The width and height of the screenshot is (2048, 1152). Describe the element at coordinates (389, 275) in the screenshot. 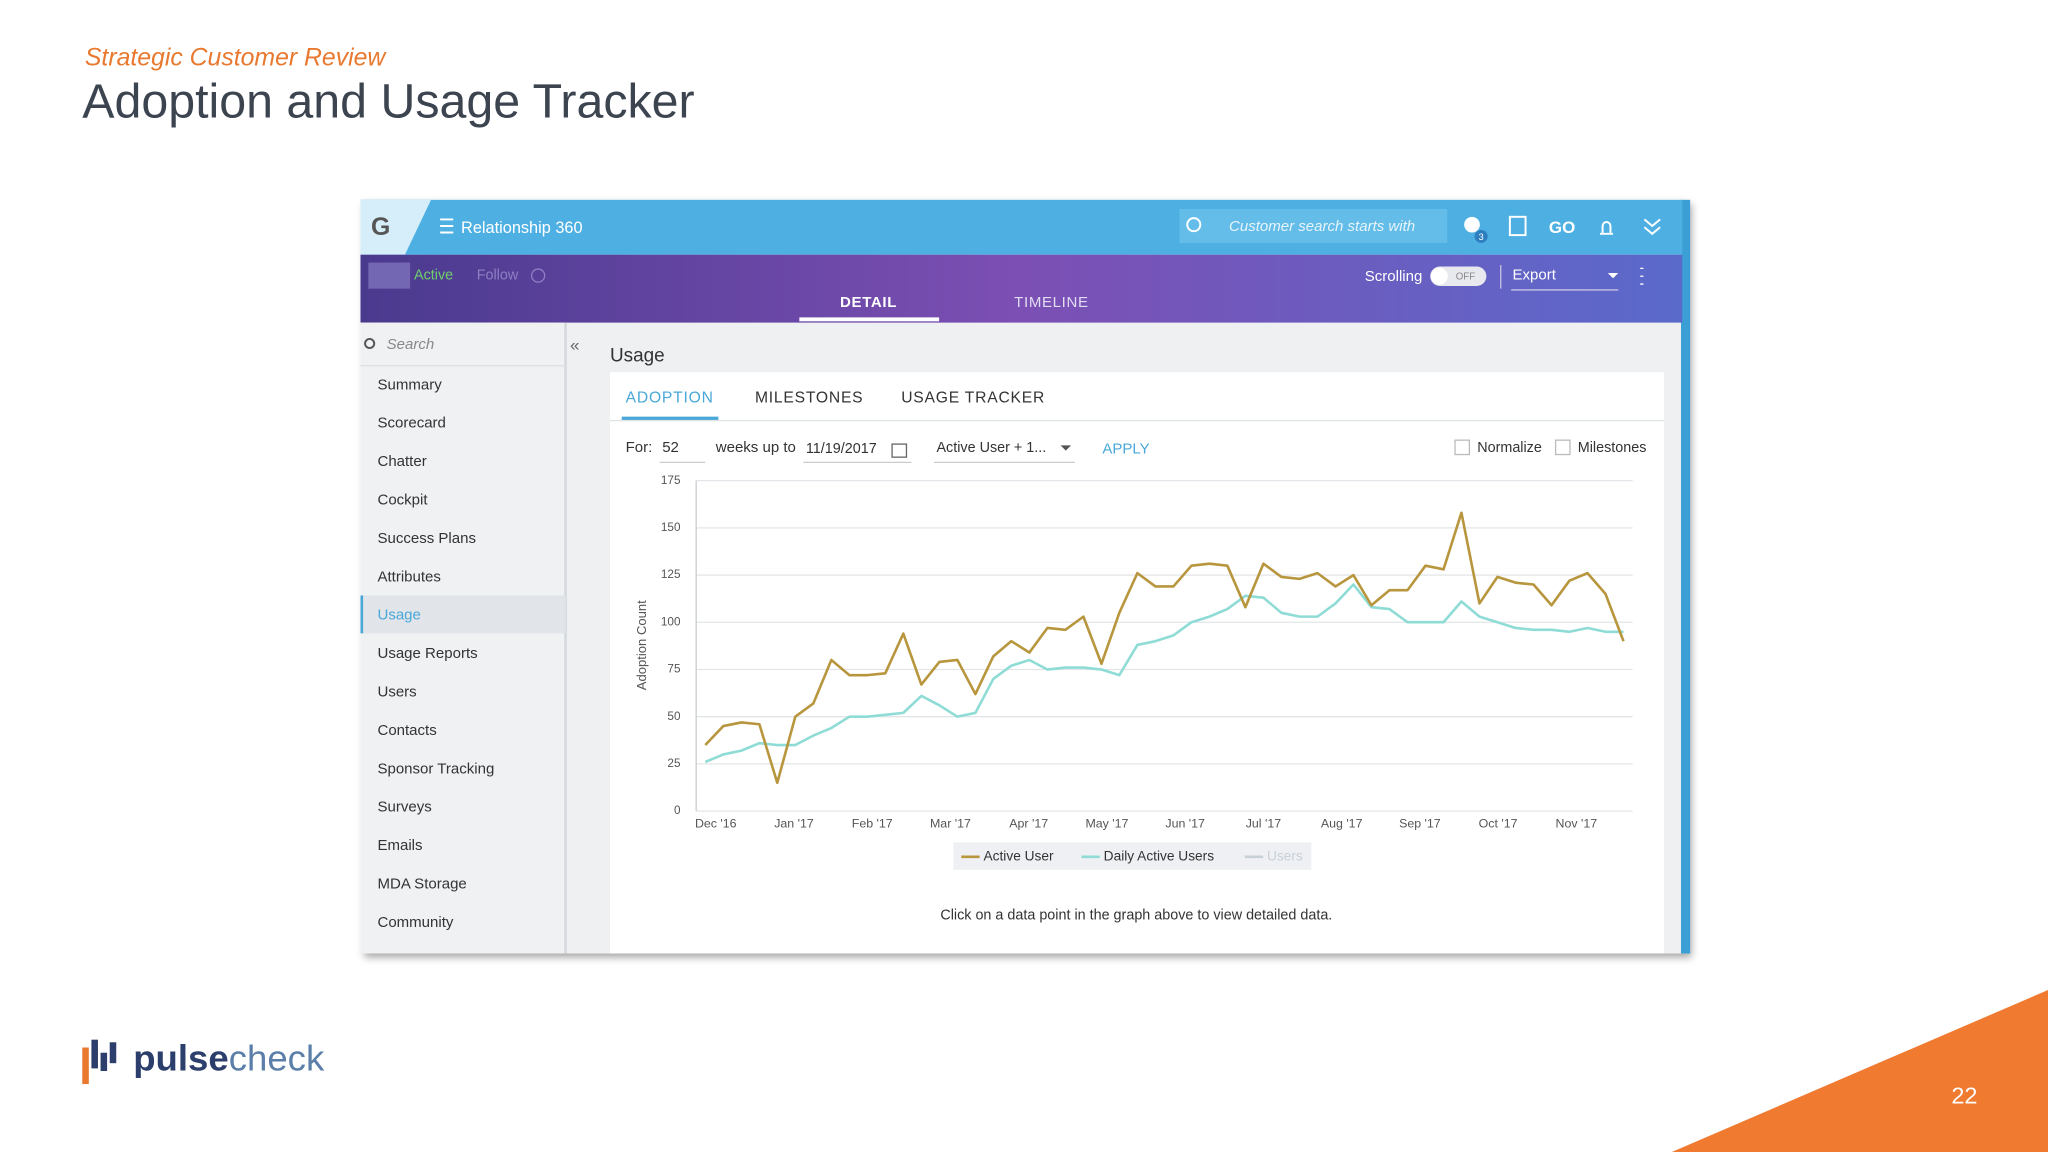

I see `avatar` at that location.